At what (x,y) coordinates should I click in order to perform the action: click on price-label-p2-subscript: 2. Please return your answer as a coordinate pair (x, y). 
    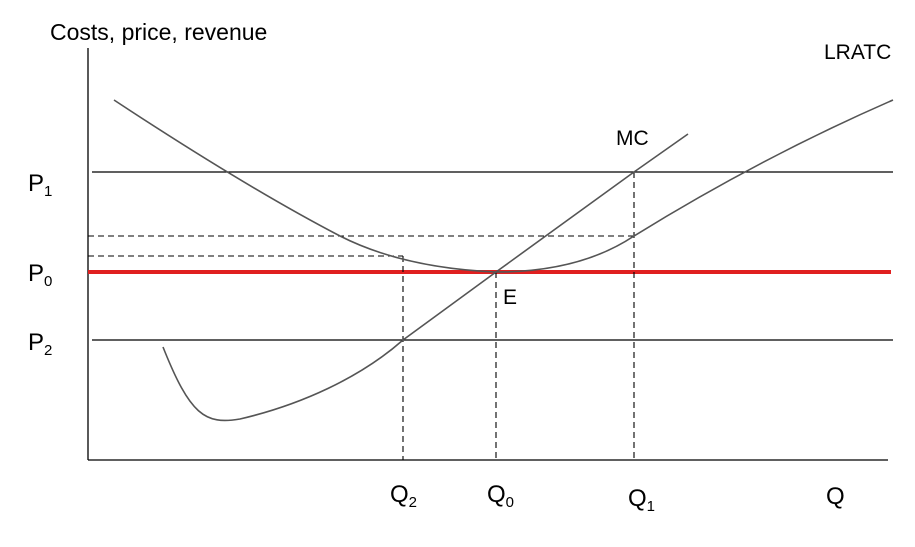
    Looking at the image, I should click on (48, 350).